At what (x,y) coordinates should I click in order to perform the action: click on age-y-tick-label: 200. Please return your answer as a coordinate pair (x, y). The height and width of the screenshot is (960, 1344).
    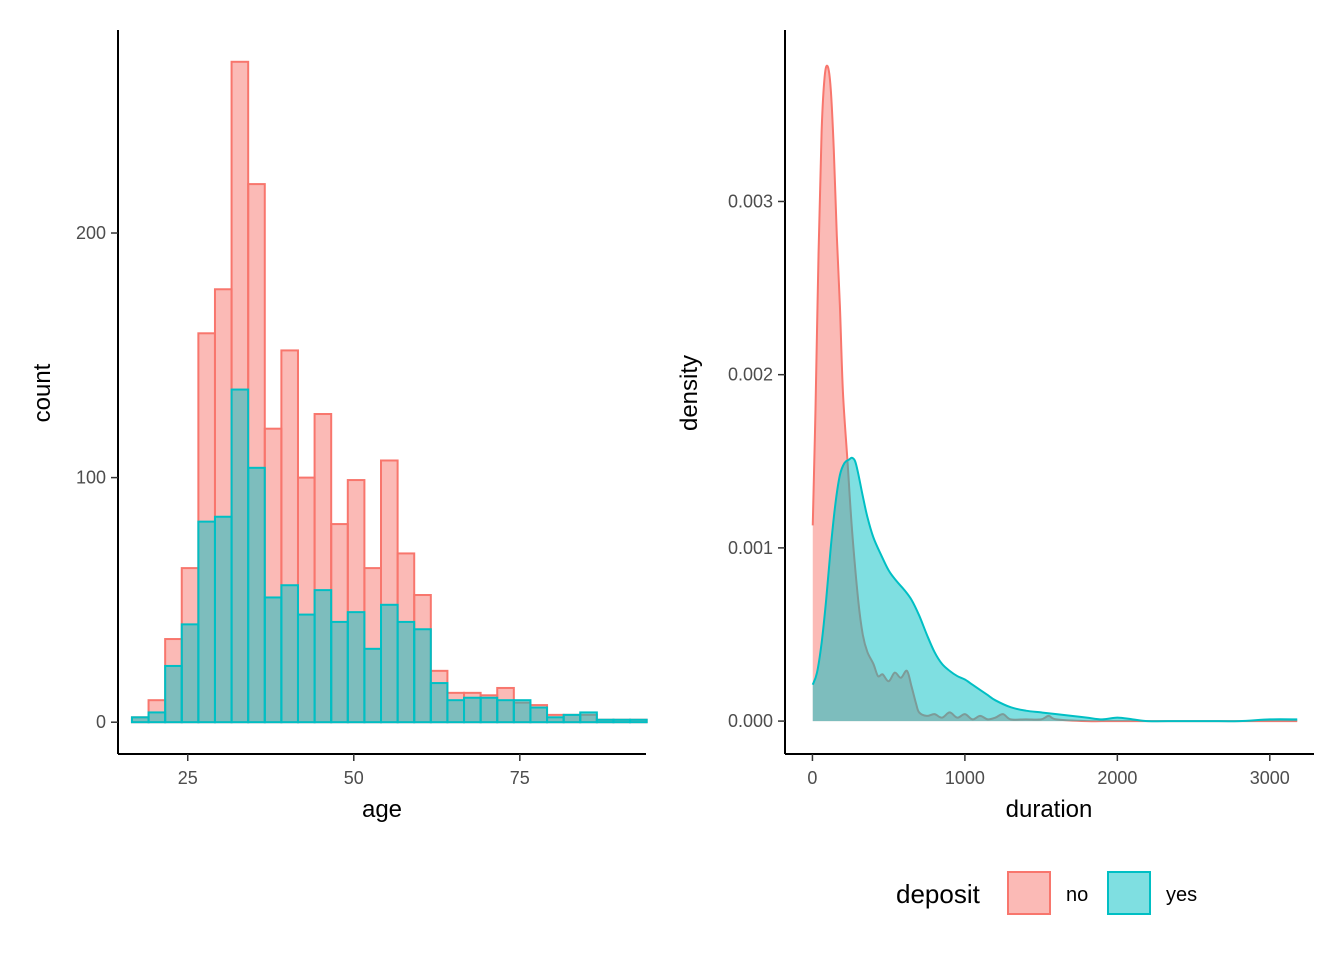
    Looking at the image, I should click on (91, 233).